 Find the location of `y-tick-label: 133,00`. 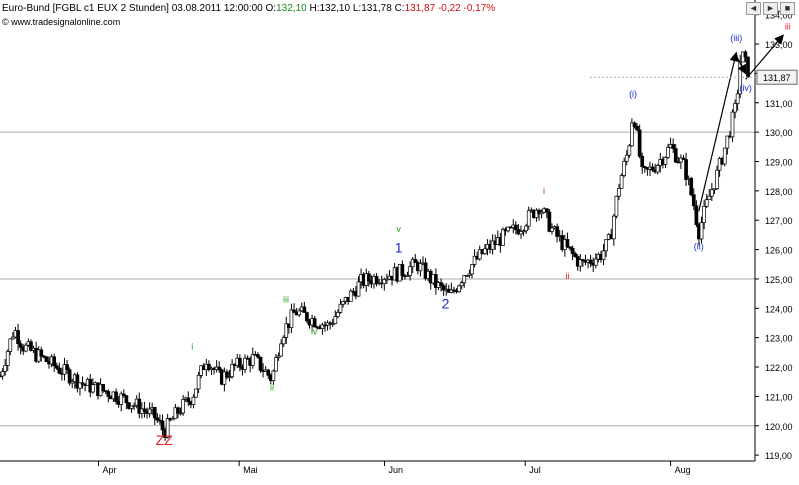

y-tick-label: 133,00 is located at coordinates (779, 45).